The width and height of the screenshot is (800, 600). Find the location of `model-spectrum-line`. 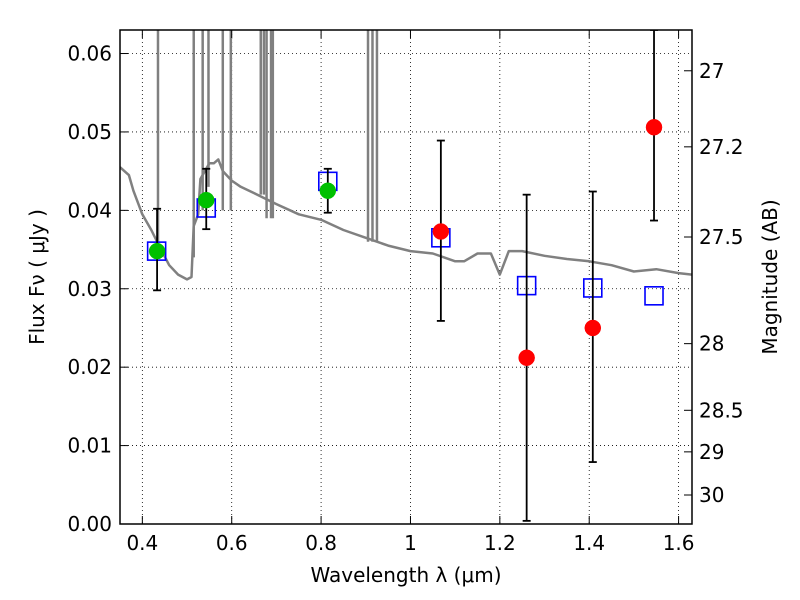

model-spectrum-line is located at coordinates (406, 219).